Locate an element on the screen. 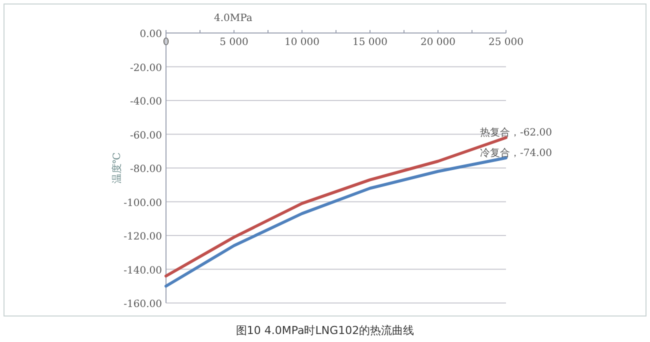 This screenshot has width=650, height=342. y-tick-label: -40.00 is located at coordinates (146, 102).